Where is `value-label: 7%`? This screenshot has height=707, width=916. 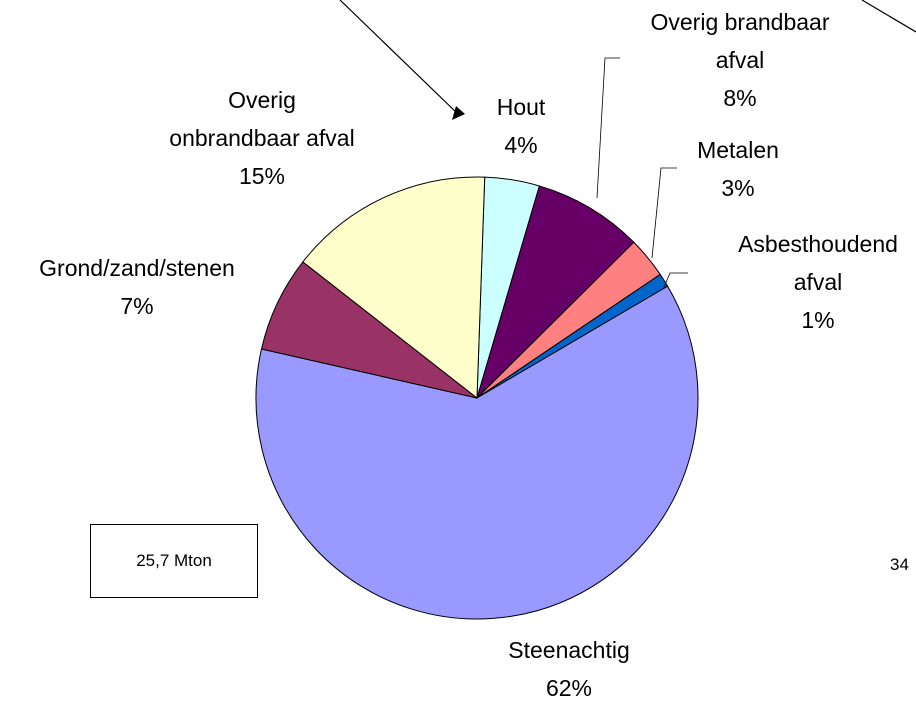 value-label: 7% is located at coordinates (137, 306).